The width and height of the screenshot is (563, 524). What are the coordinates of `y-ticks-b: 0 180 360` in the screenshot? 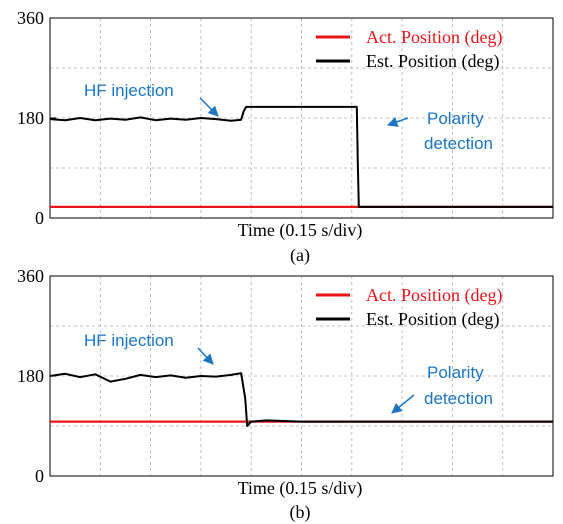 It's located at (36, 376).